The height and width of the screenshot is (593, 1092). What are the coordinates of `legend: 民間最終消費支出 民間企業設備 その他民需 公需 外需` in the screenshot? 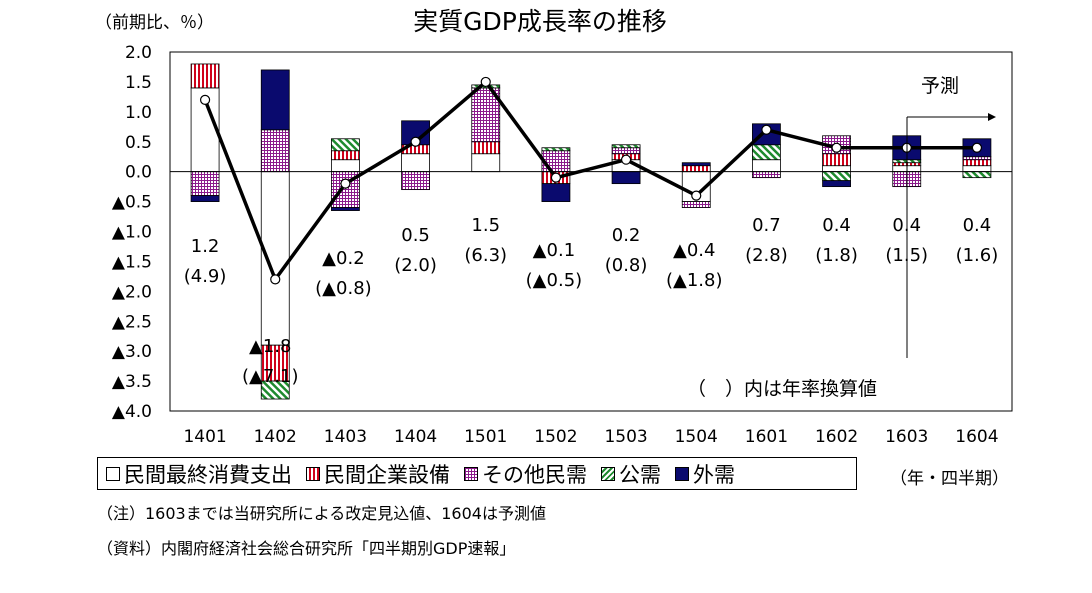 It's located at (477, 473).